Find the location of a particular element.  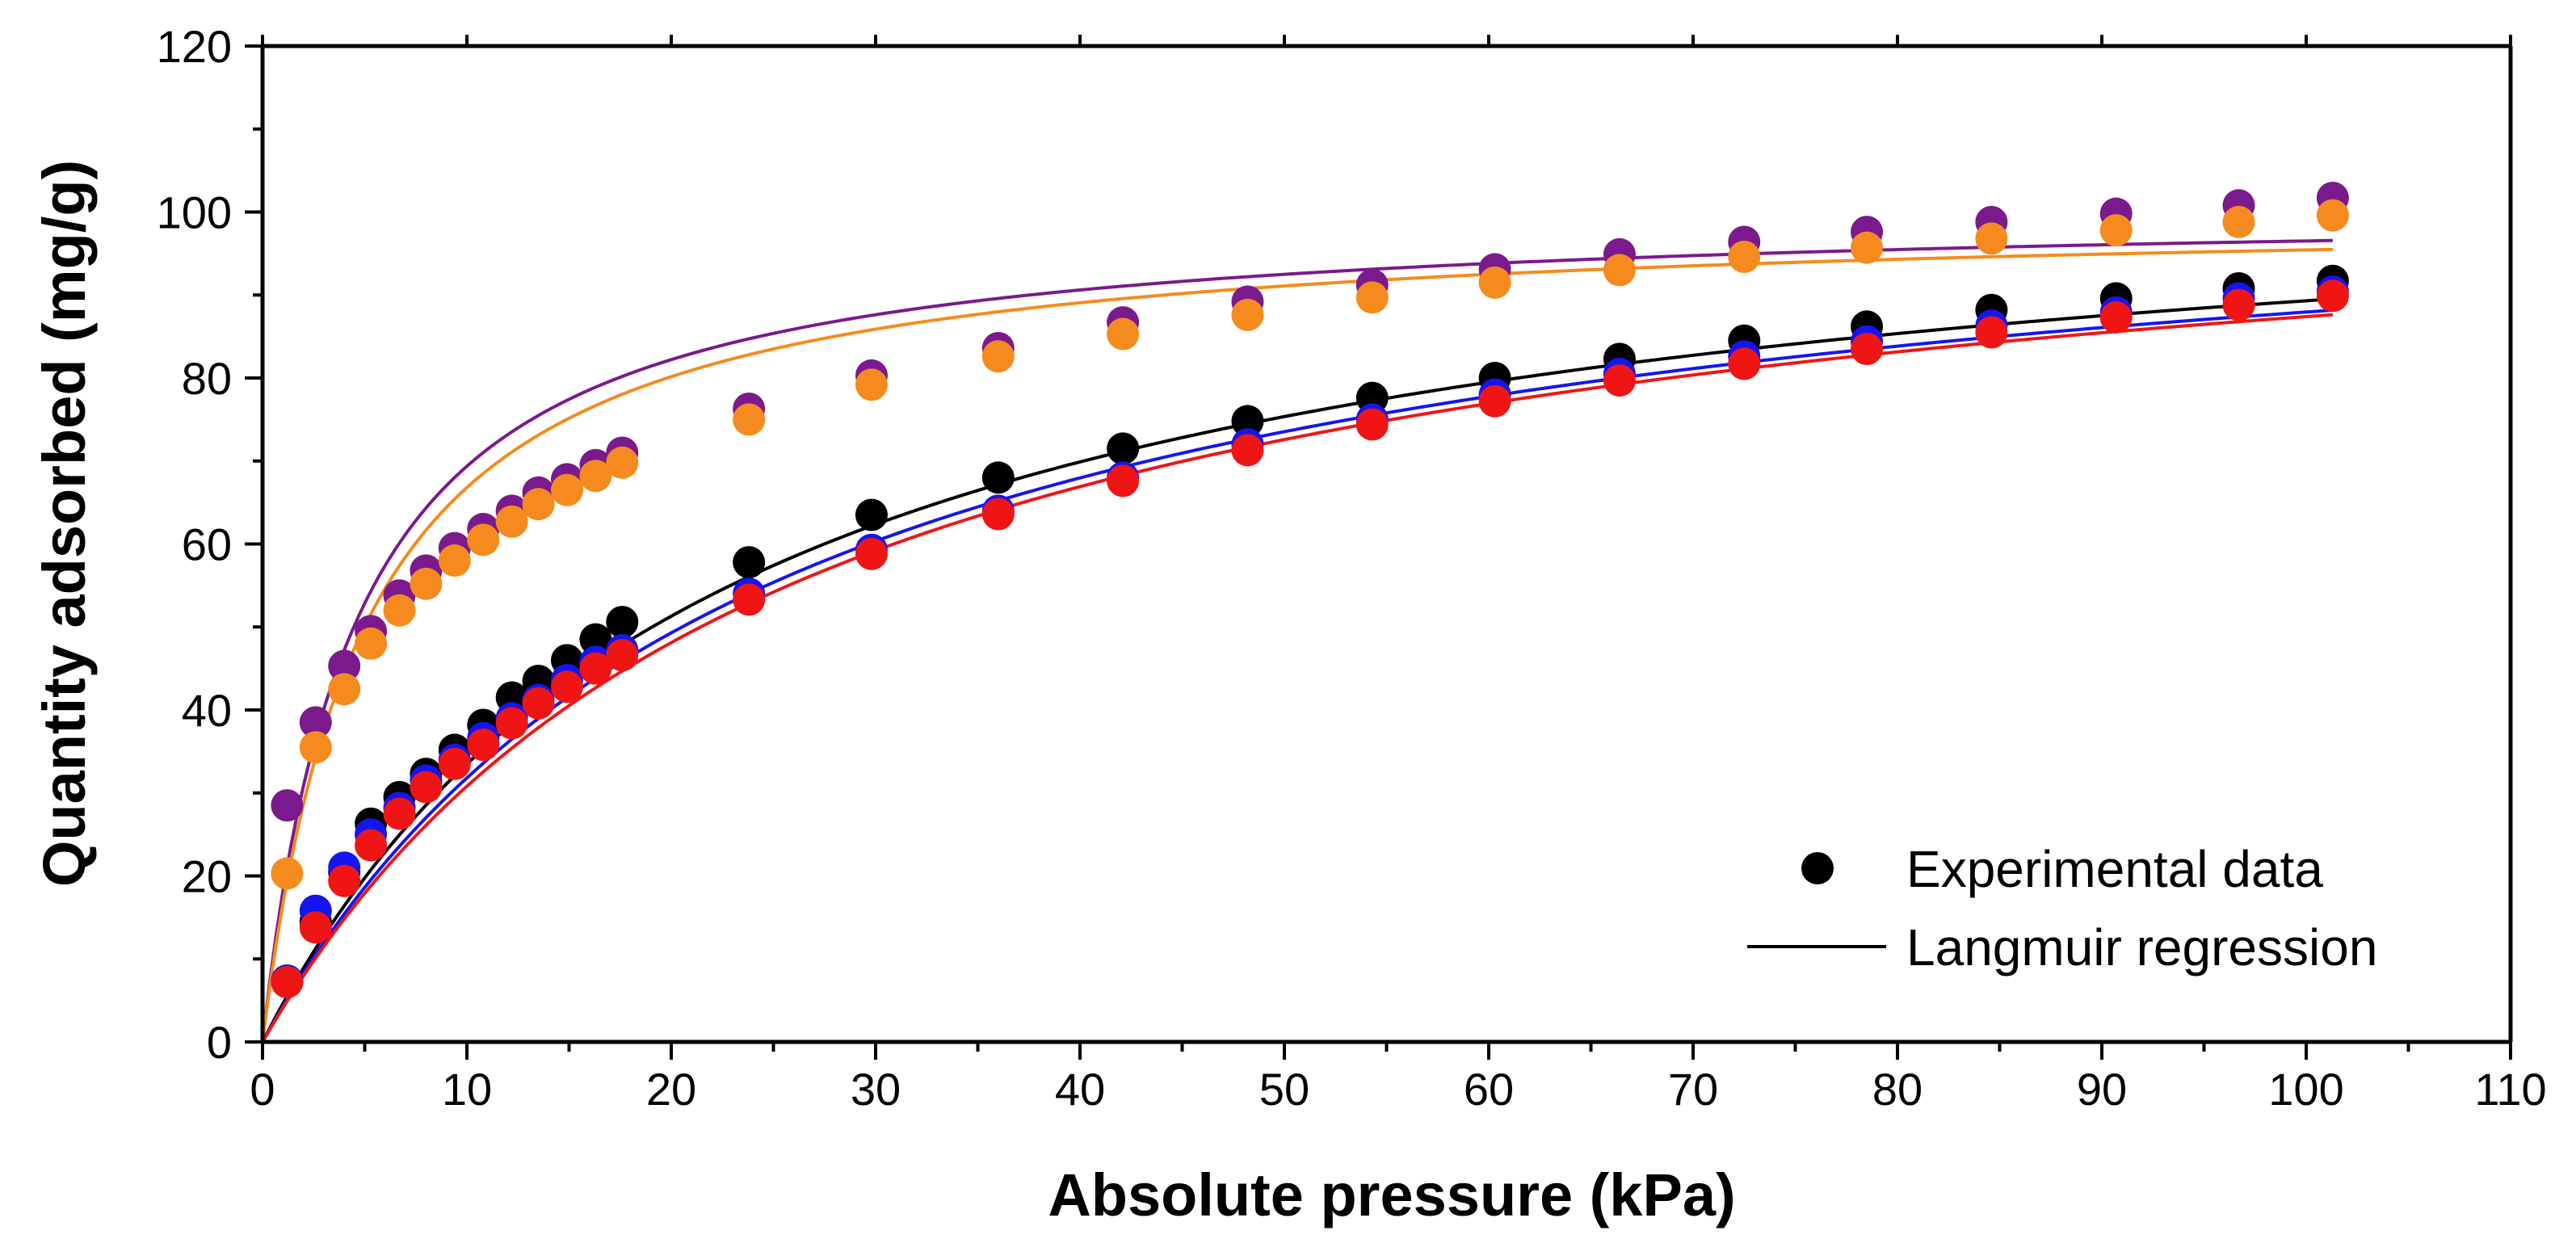

x-tick-label: 100 is located at coordinates (2306, 1089).